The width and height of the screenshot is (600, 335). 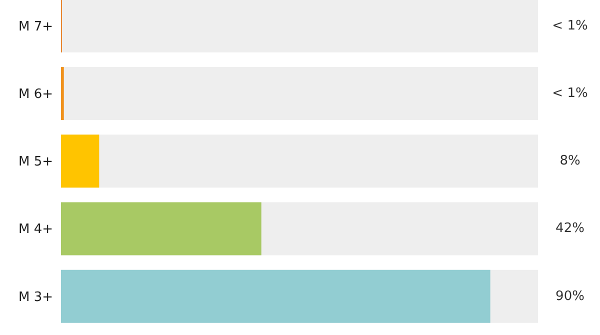 I want to click on data-label: 42%, so click(x=570, y=228).